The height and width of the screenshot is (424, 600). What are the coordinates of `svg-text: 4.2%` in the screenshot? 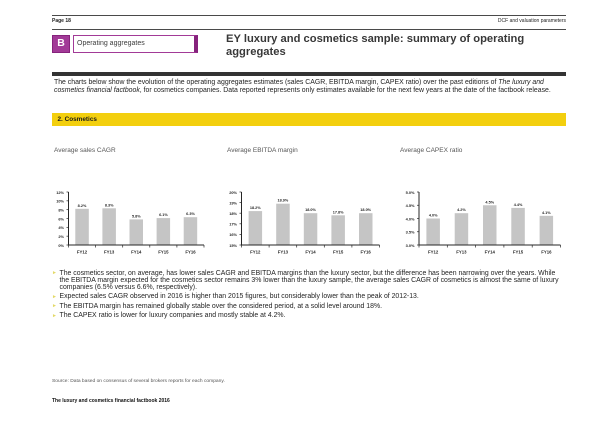 It's located at (461, 210).